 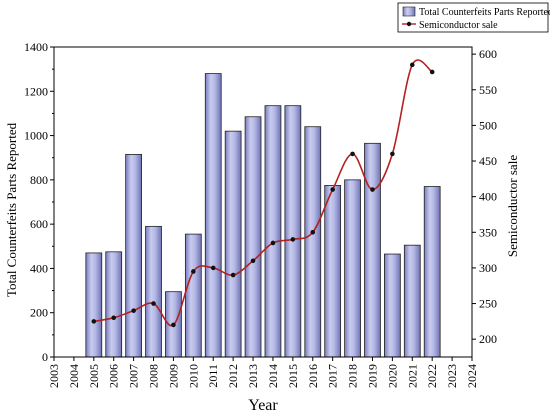 I want to click on x-tick-label-2003: 2003, so click(x=54, y=376).